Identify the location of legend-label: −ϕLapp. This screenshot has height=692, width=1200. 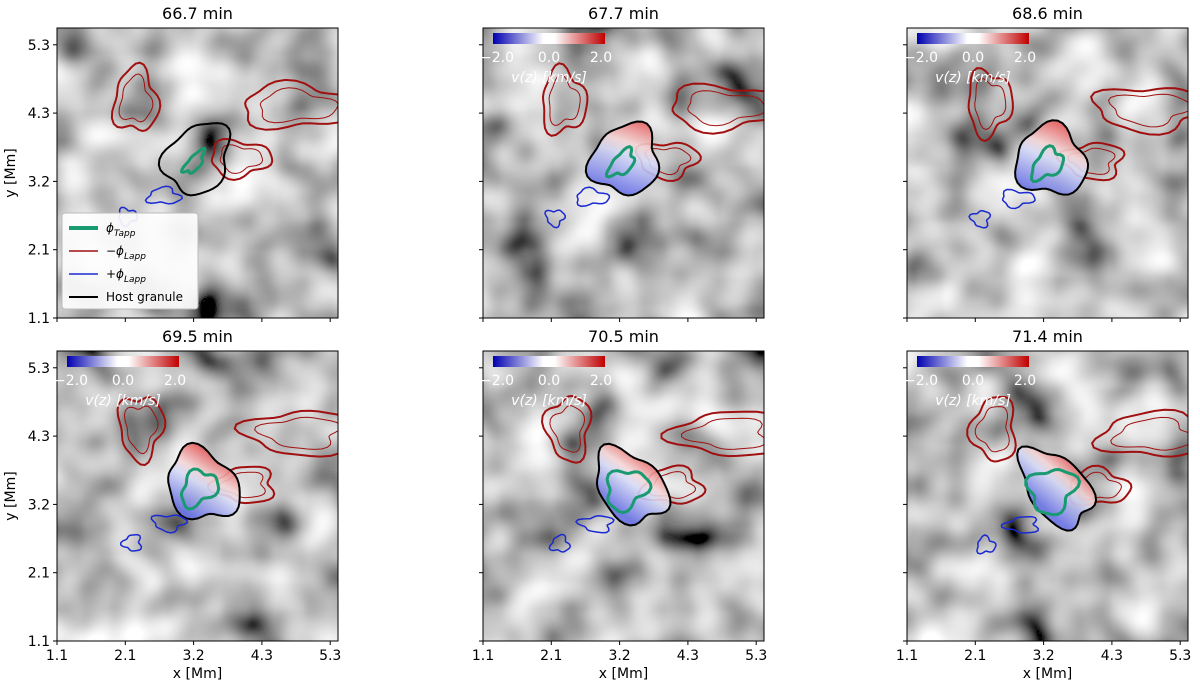
(126, 253).